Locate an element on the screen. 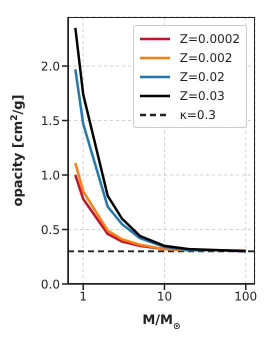 This screenshot has width=274, height=343. x-tick-label: 1 is located at coordinates (83, 297).